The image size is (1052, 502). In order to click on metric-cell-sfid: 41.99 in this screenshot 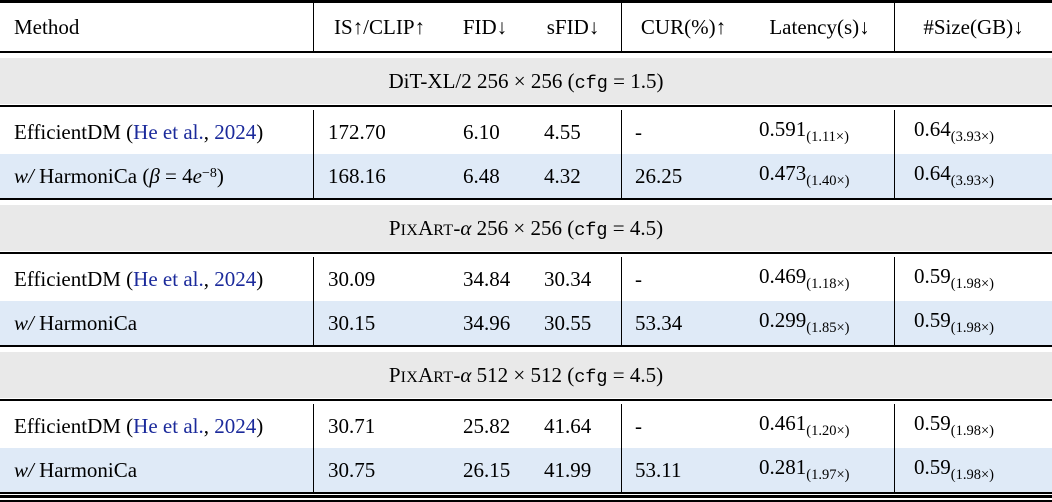, I will do `click(573, 470)`.